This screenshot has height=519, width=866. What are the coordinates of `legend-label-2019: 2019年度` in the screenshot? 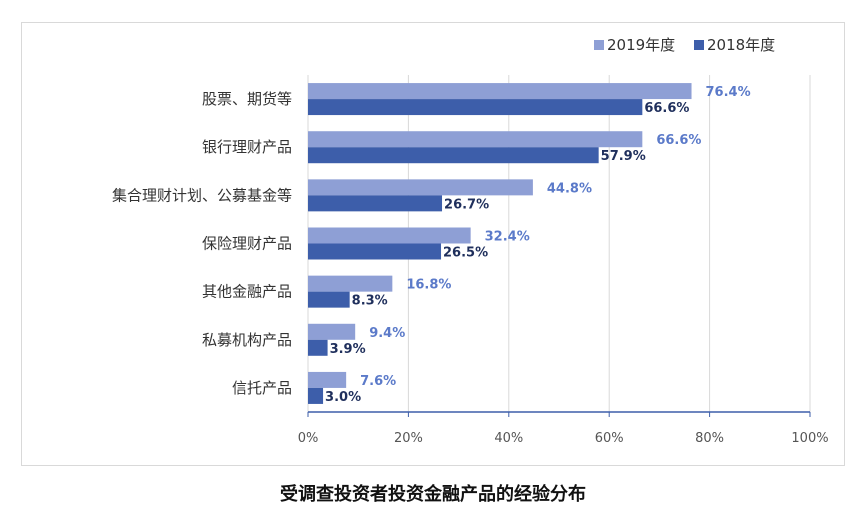 It's located at (641, 45).